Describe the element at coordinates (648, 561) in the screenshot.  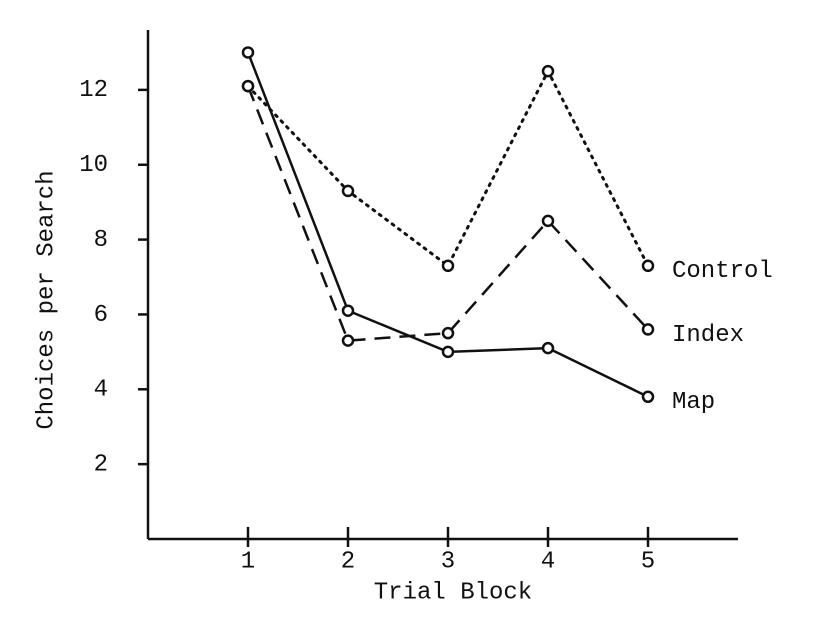
I see `x-tick-label: 5` at that location.